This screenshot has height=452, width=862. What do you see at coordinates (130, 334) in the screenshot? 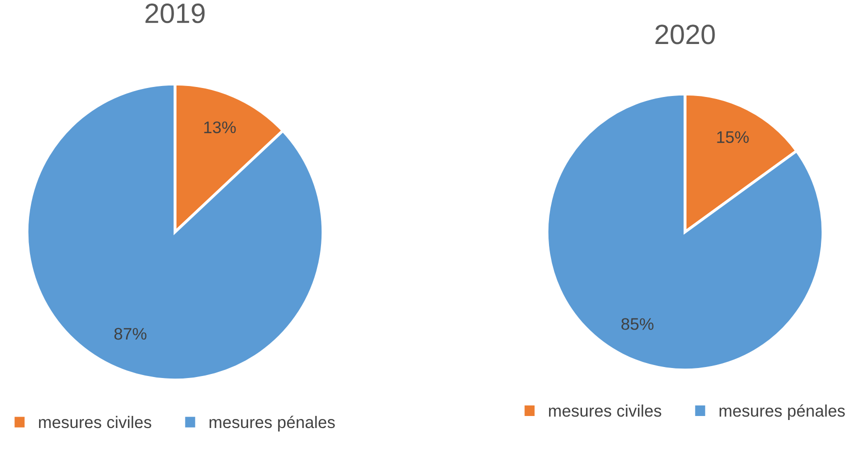
I see `data-label: 87%` at bounding box center [130, 334].